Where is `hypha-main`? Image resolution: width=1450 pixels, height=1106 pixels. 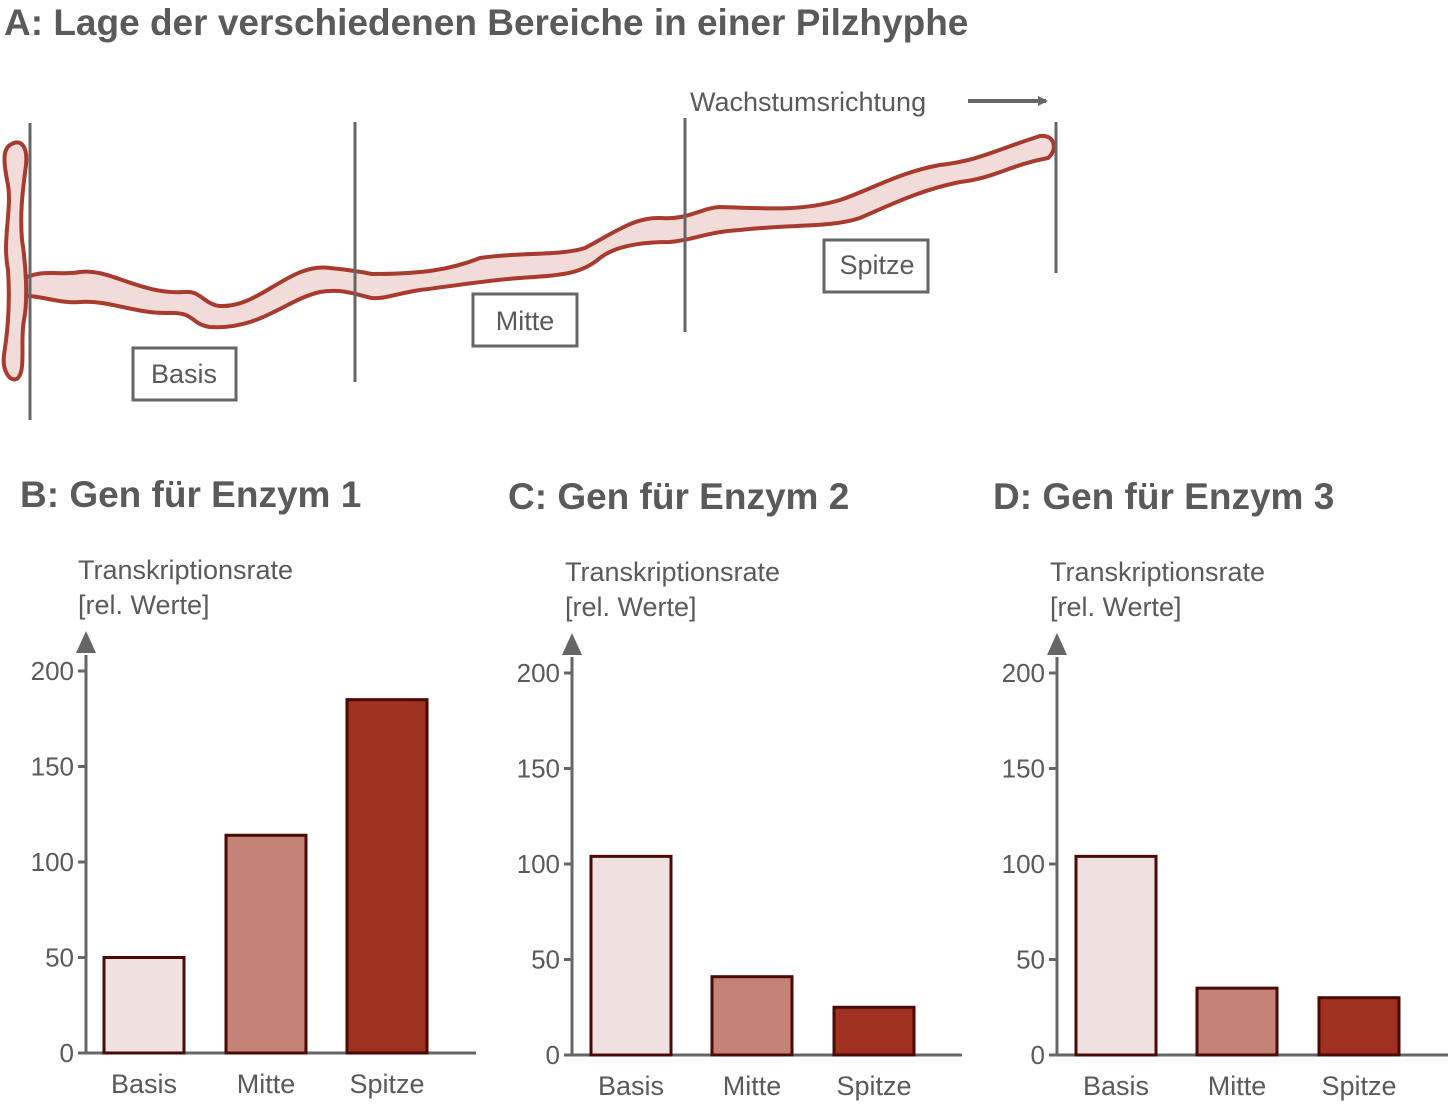
hypha-main is located at coordinates (538, 231).